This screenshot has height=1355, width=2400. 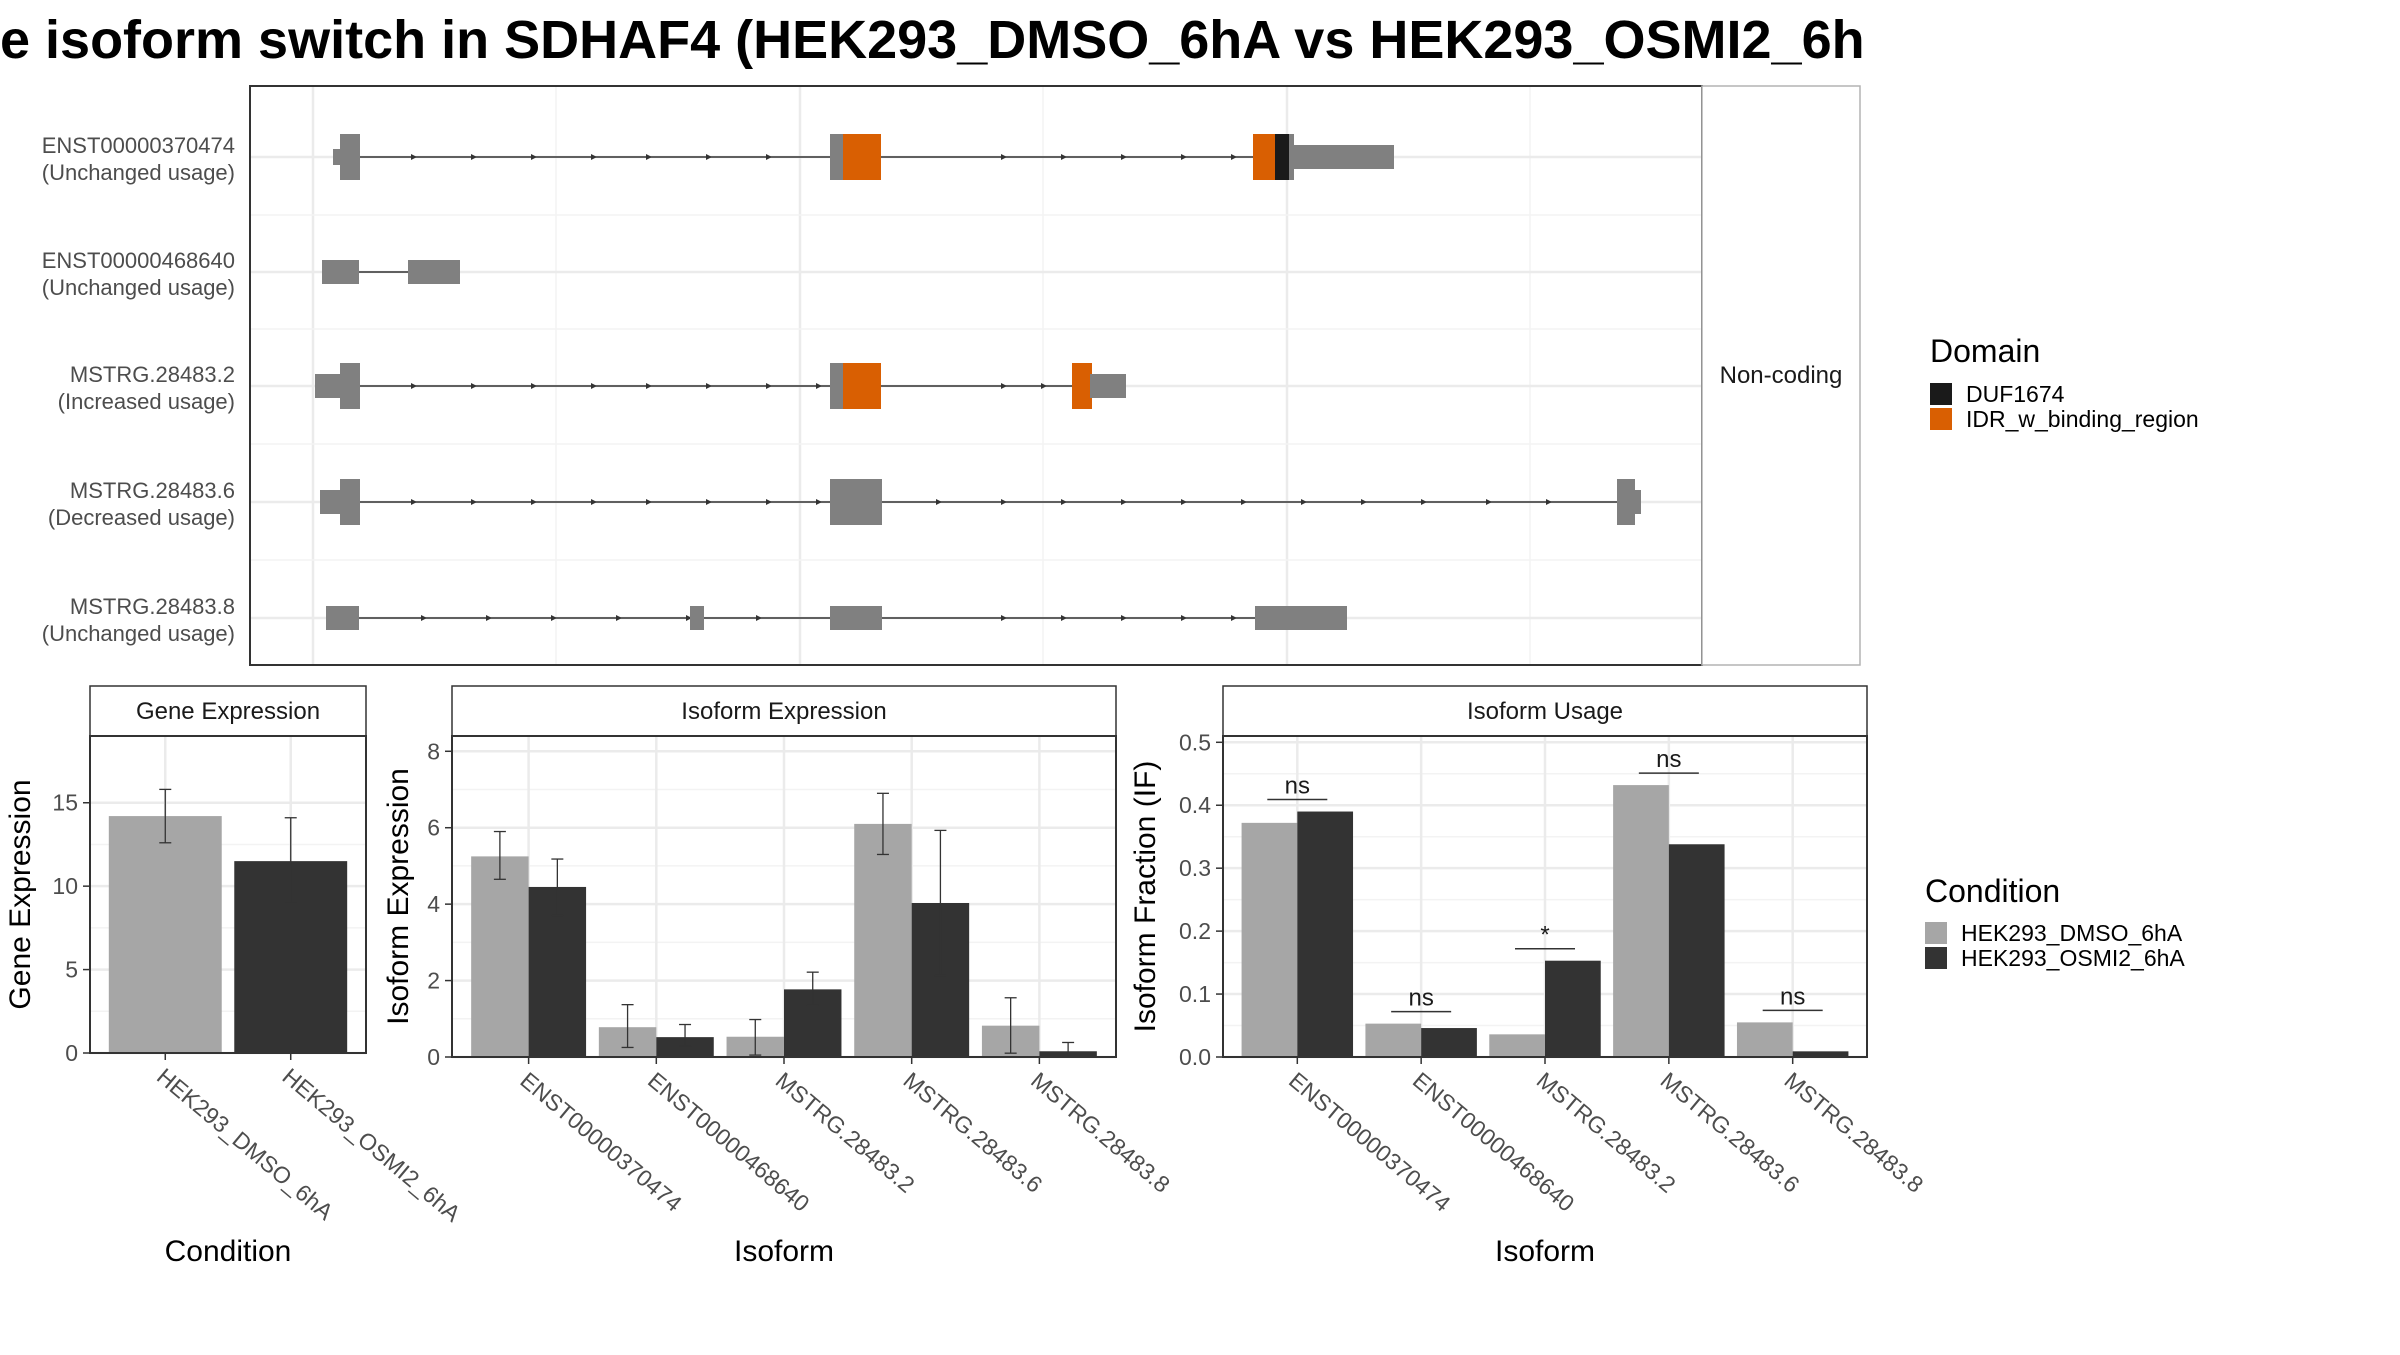 I want to click on transcript-usage: (Increased usage), so click(x=146, y=401).